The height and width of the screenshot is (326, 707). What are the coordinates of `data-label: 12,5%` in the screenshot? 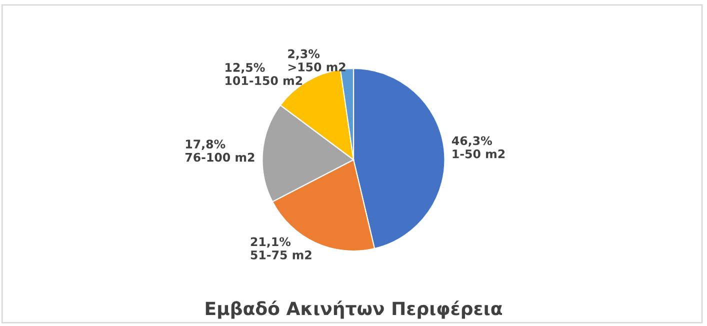 It's located at (245, 68).